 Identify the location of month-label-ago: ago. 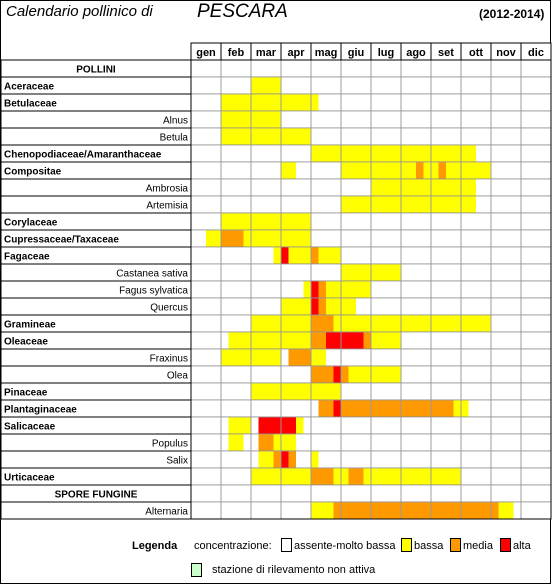
(416, 53).